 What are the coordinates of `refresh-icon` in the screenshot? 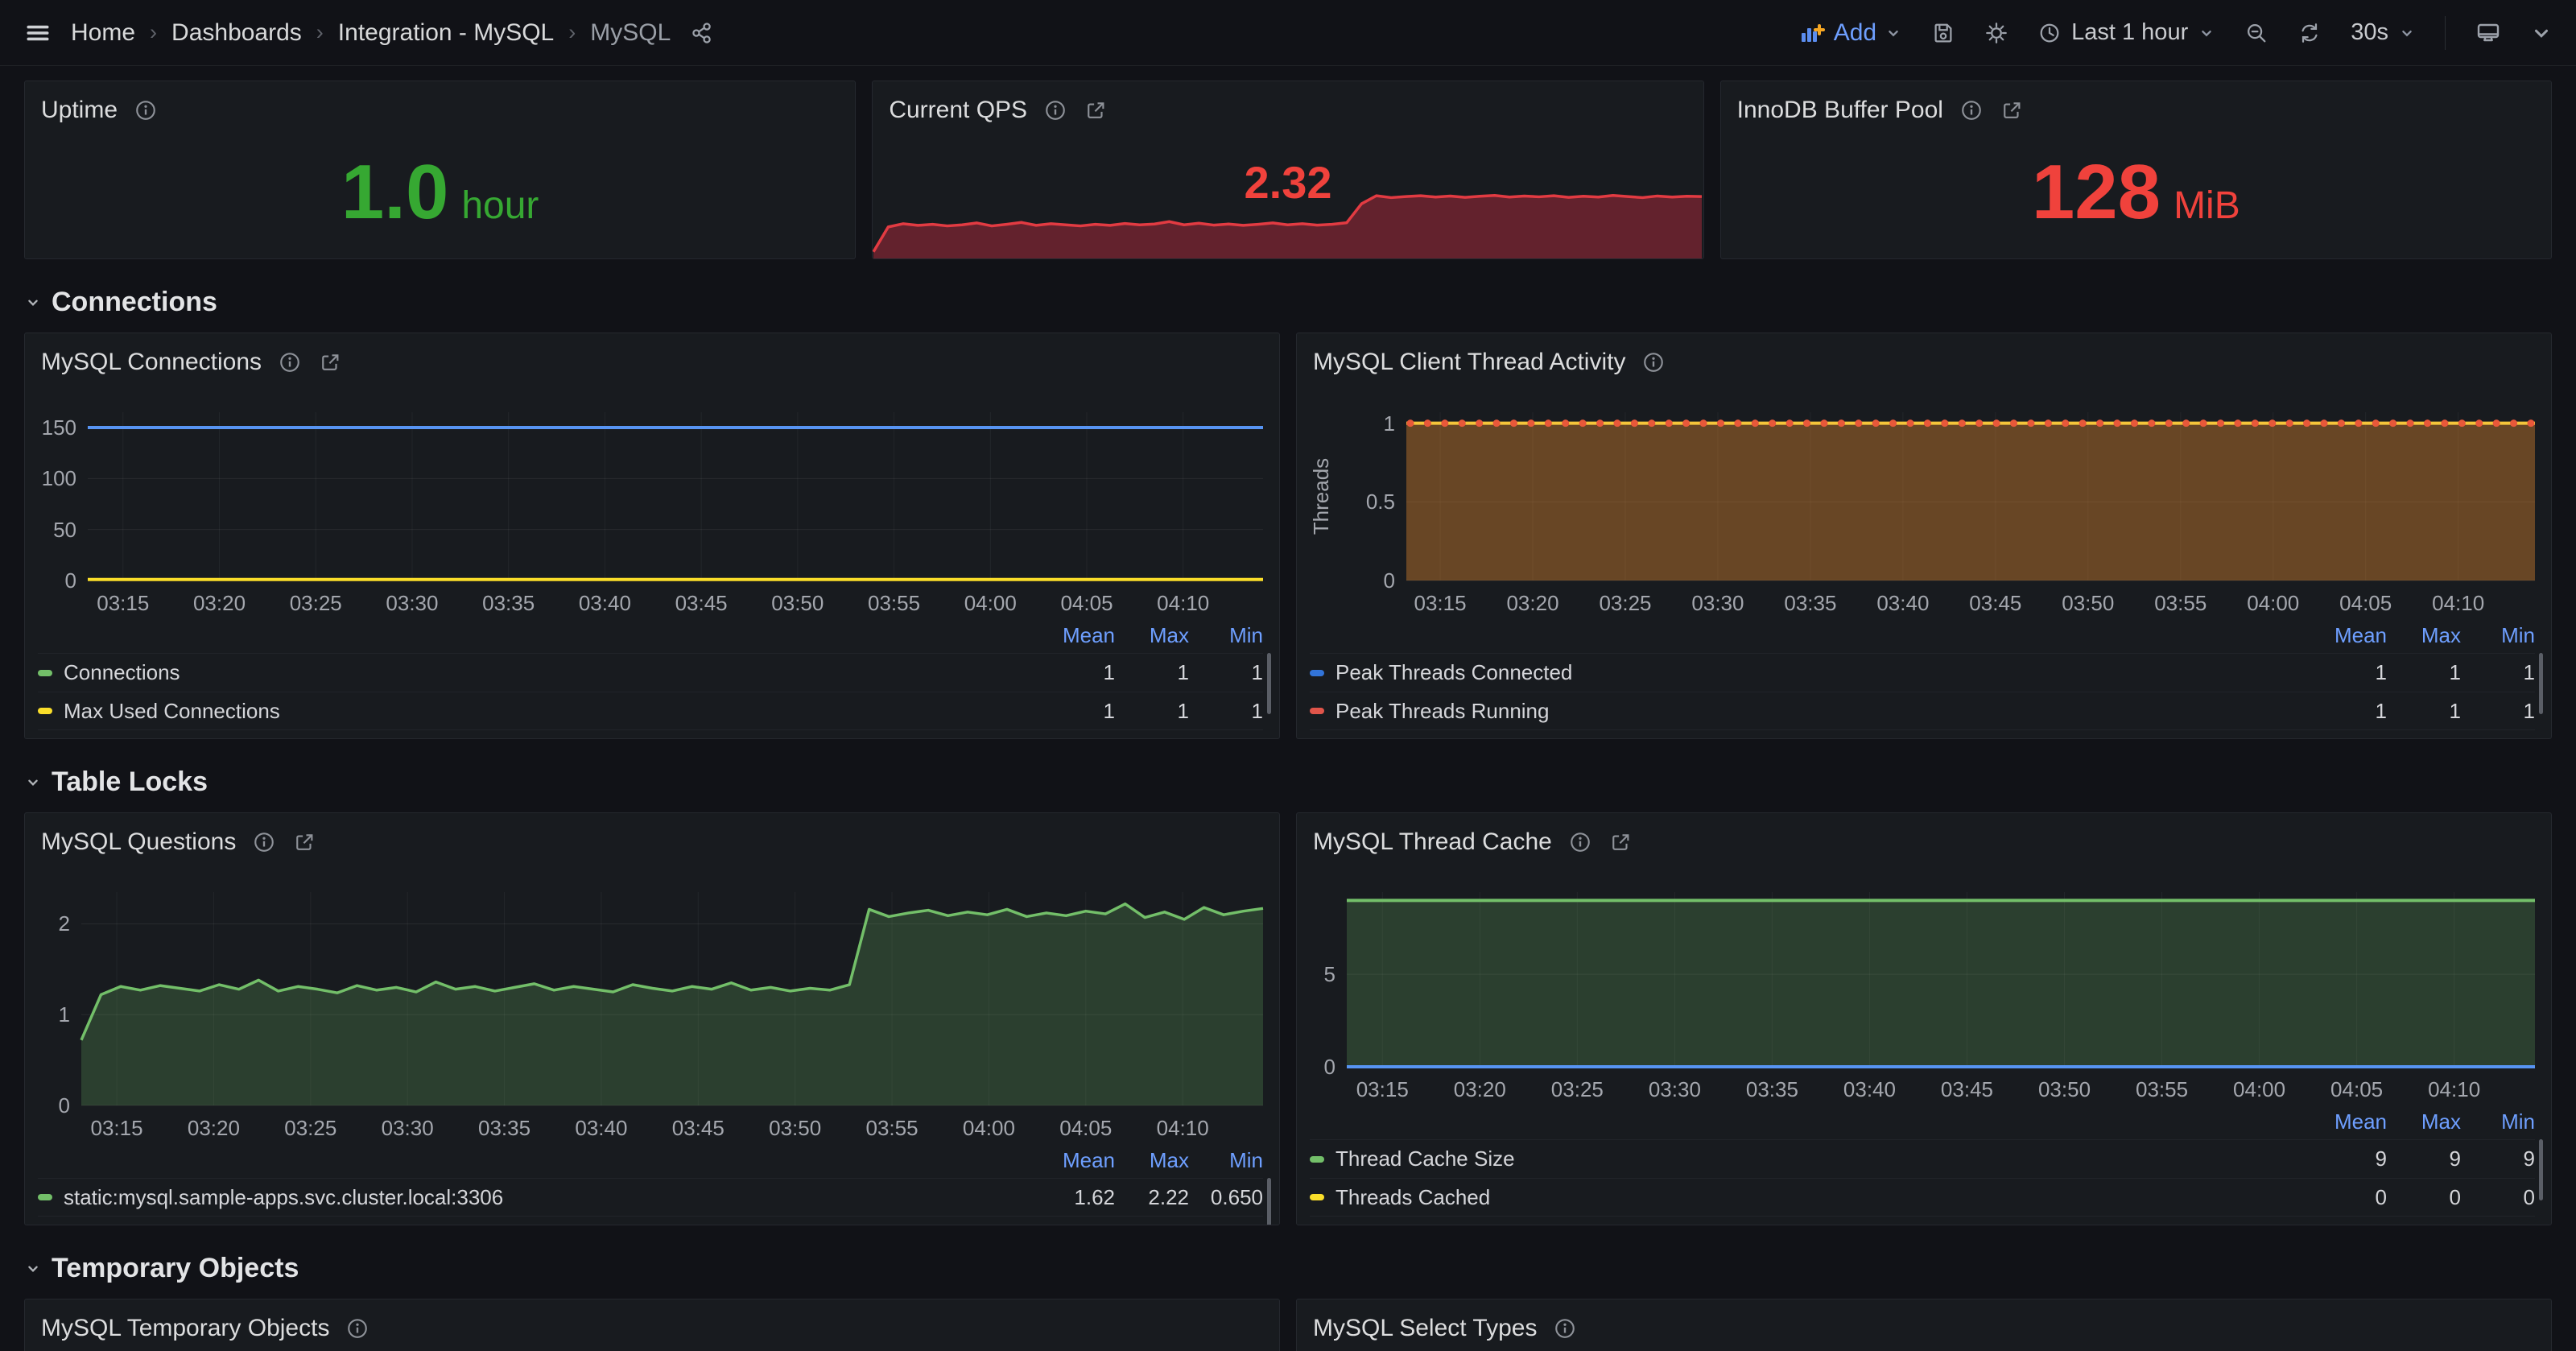 It's located at (2309, 33).